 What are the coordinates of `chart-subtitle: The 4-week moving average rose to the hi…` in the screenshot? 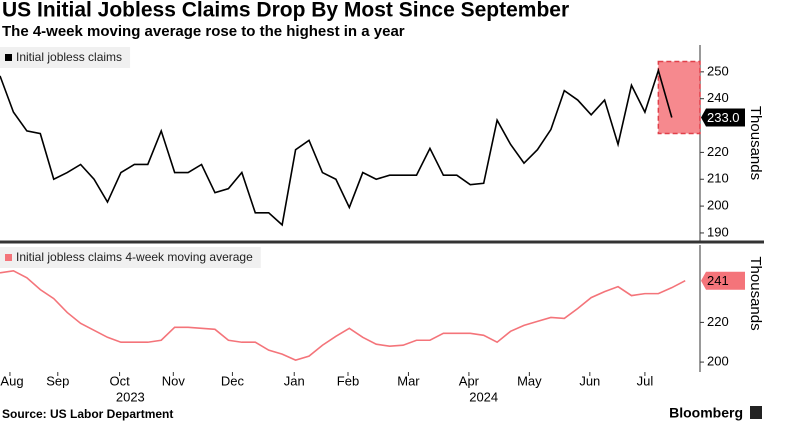 It's located at (203, 31).